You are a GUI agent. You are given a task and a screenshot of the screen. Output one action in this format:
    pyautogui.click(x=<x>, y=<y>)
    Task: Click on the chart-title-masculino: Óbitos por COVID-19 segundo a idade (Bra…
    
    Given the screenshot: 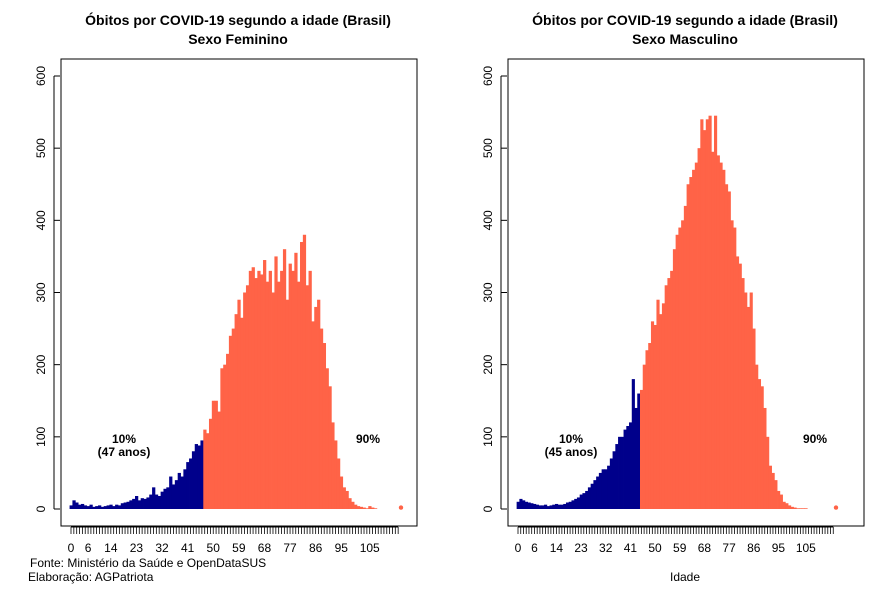 What is the action you would take?
    pyautogui.click(x=685, y=19)
    